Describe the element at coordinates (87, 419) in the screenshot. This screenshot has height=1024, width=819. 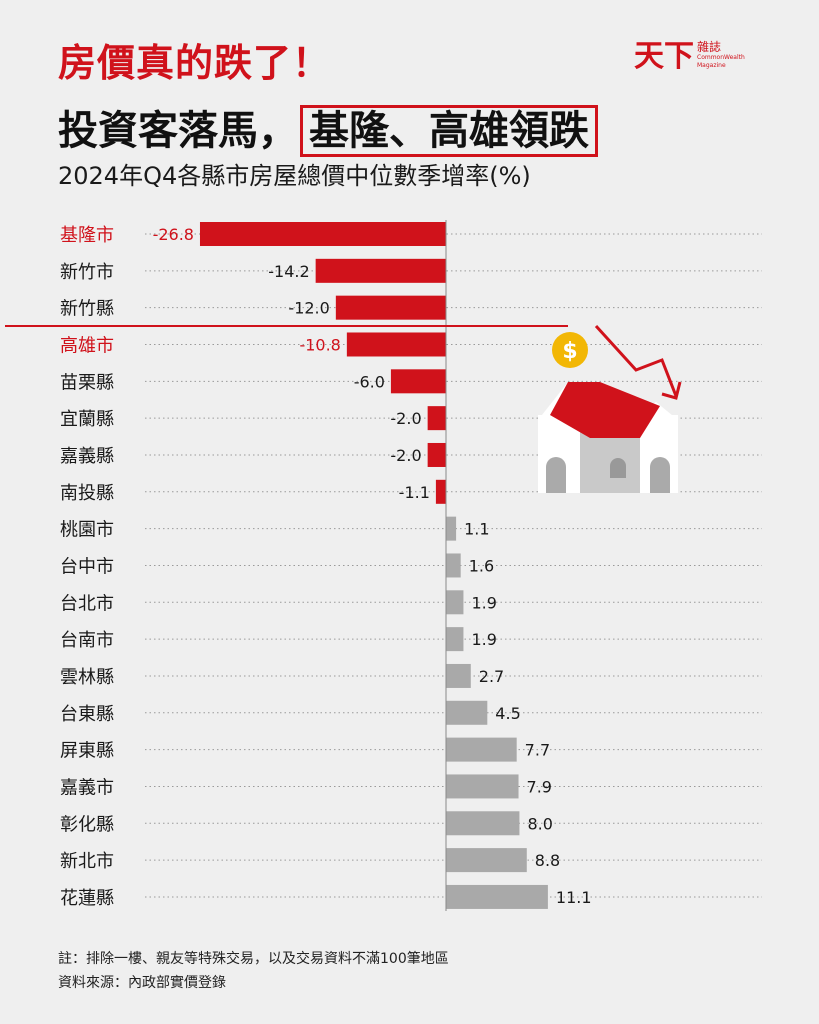
I see `category-label: 宜蘭縣` at that location.